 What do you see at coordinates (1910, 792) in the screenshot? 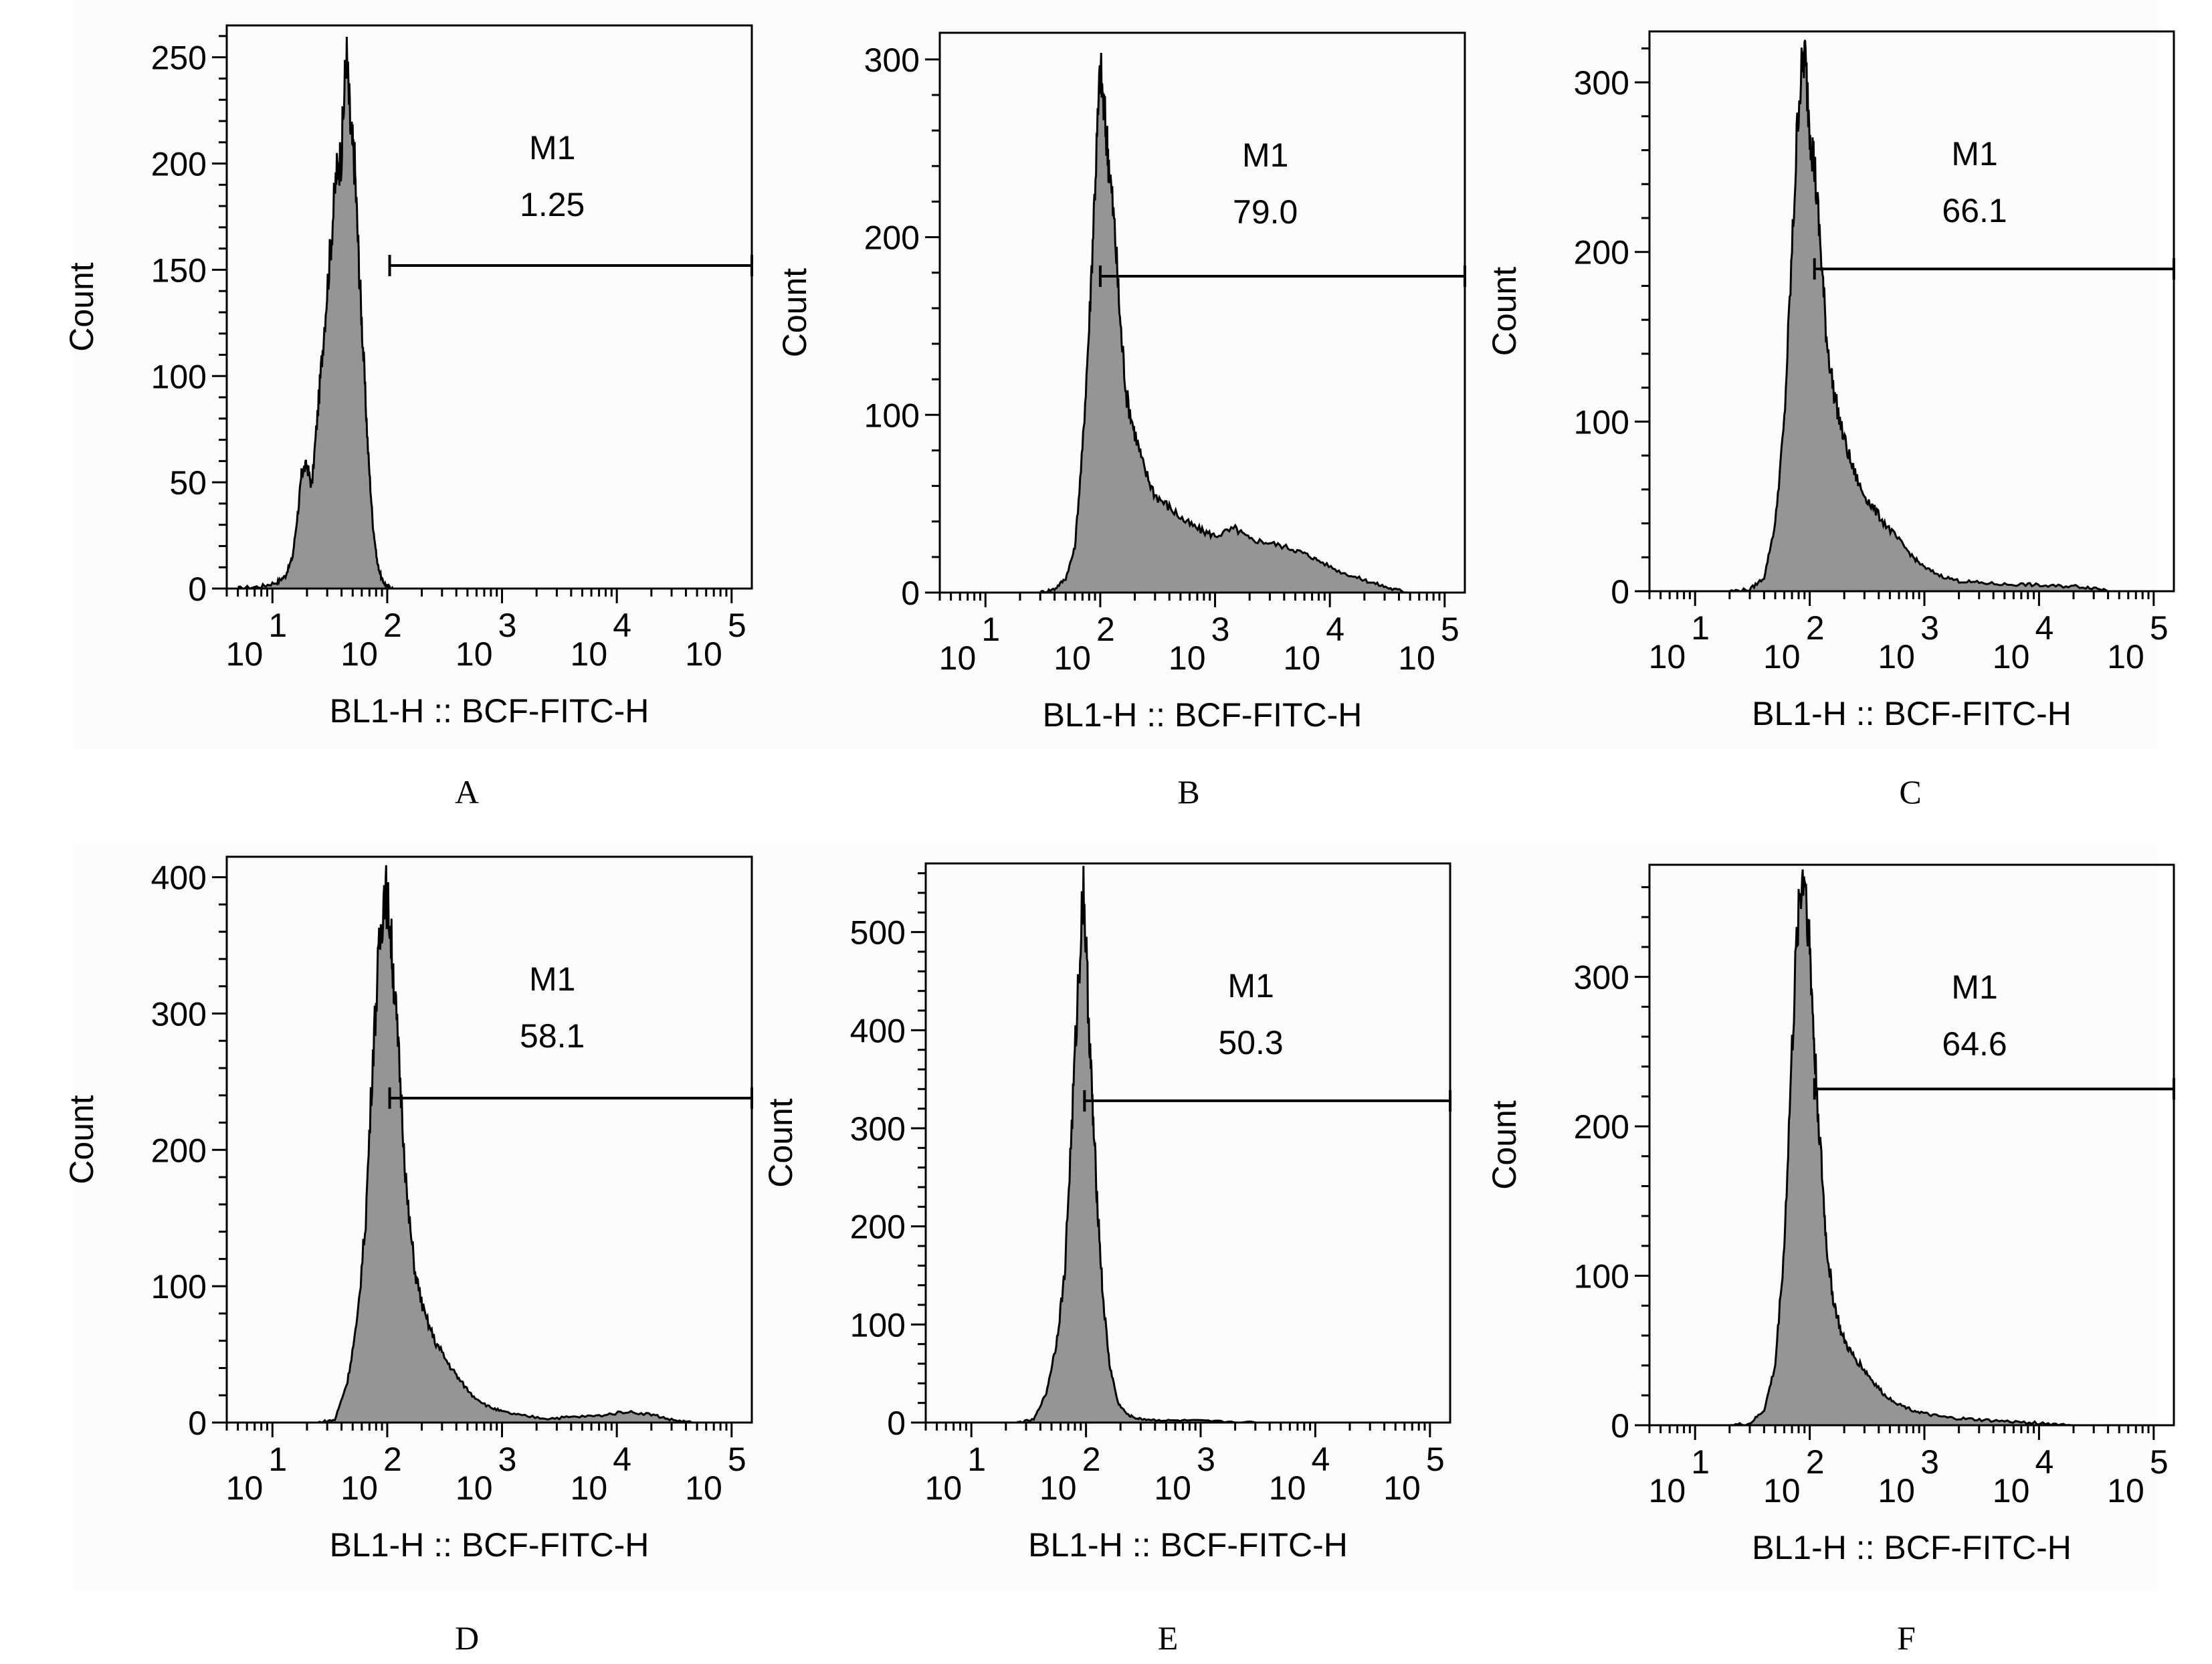
I see `panel-label-c: C` at bounding box center [1910, 792].